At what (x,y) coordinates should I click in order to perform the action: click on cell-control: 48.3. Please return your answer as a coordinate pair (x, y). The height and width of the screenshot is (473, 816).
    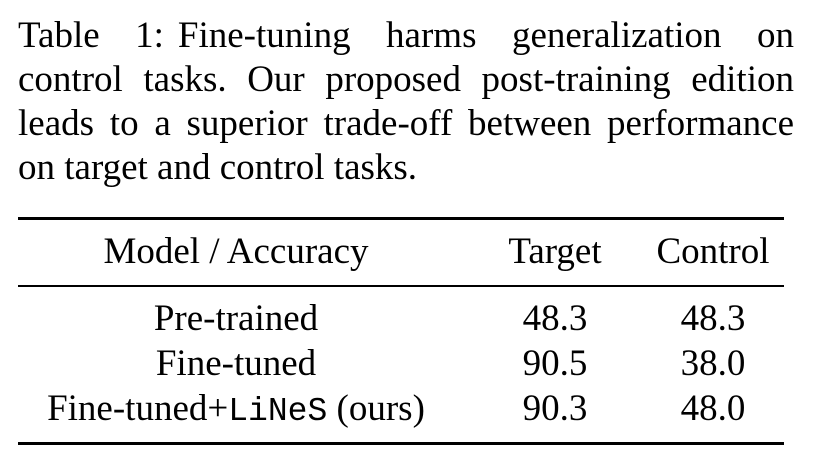
    Looking at the image, I should click on (713, 318).